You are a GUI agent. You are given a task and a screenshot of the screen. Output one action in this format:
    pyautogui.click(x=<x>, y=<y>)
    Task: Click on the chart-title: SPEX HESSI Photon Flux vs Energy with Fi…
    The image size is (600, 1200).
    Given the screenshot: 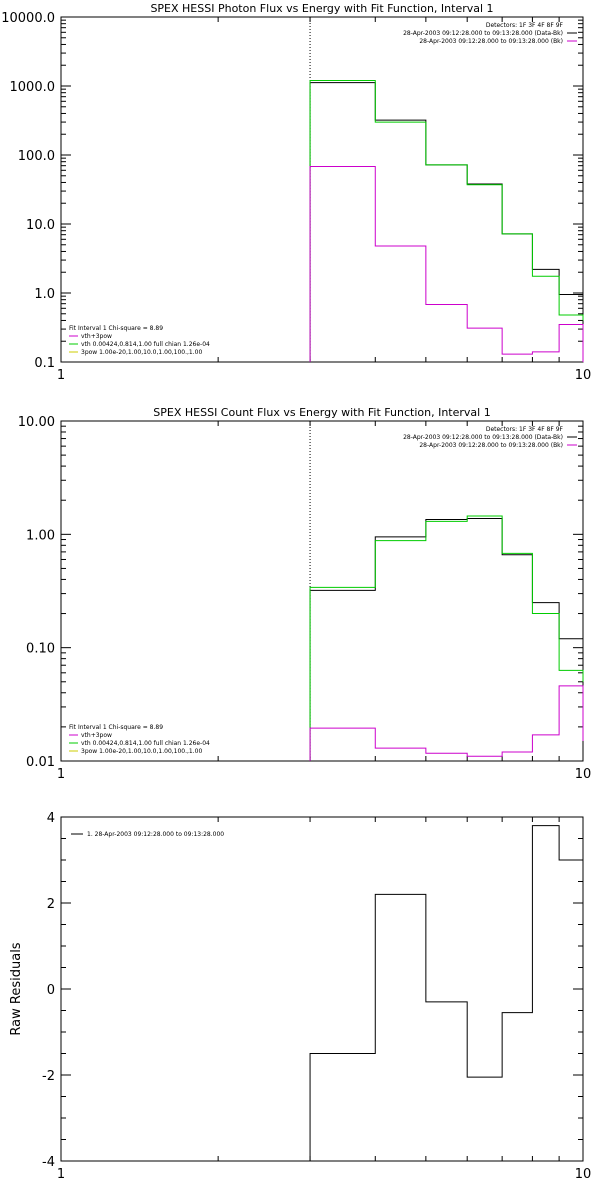 What is the action you would take?
    pyautogui.click(x=321, y=8)
    